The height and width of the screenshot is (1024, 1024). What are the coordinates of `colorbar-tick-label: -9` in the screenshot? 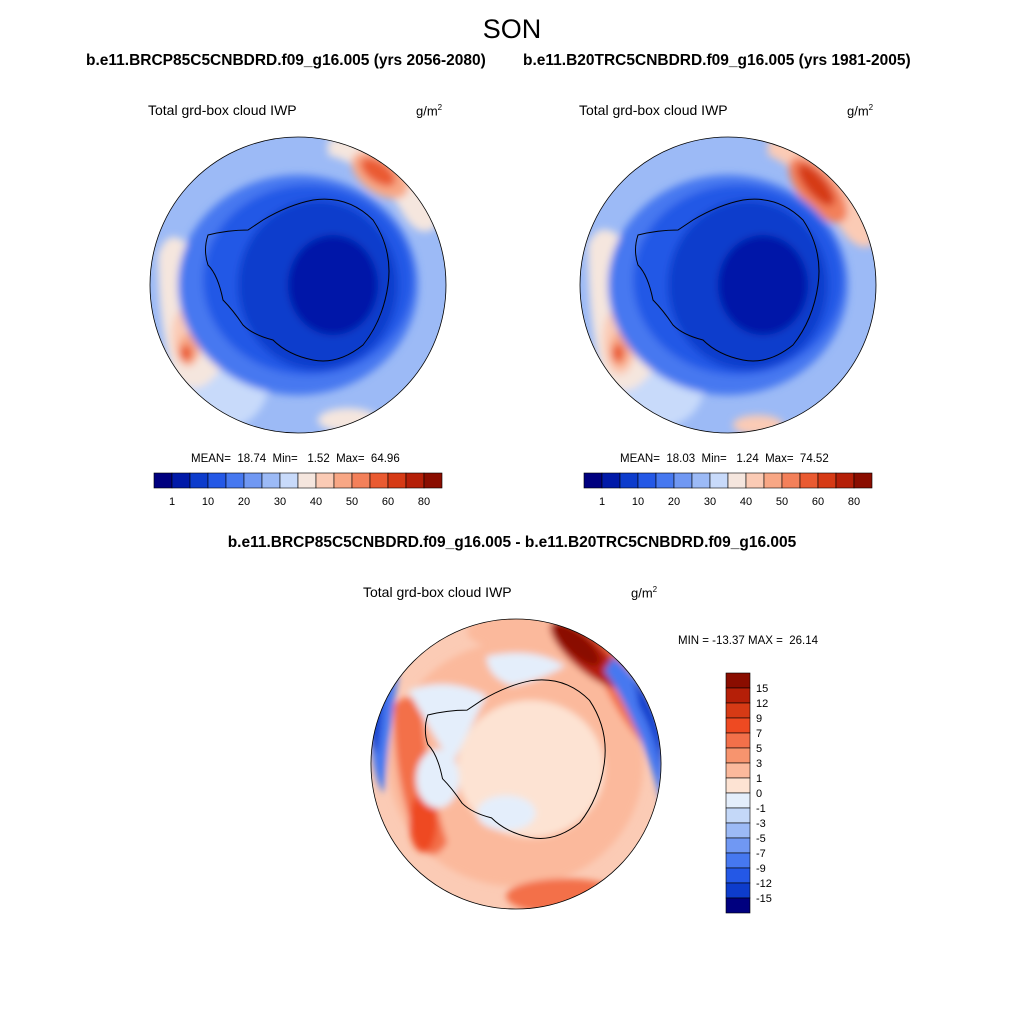 It's located at (761, 869).